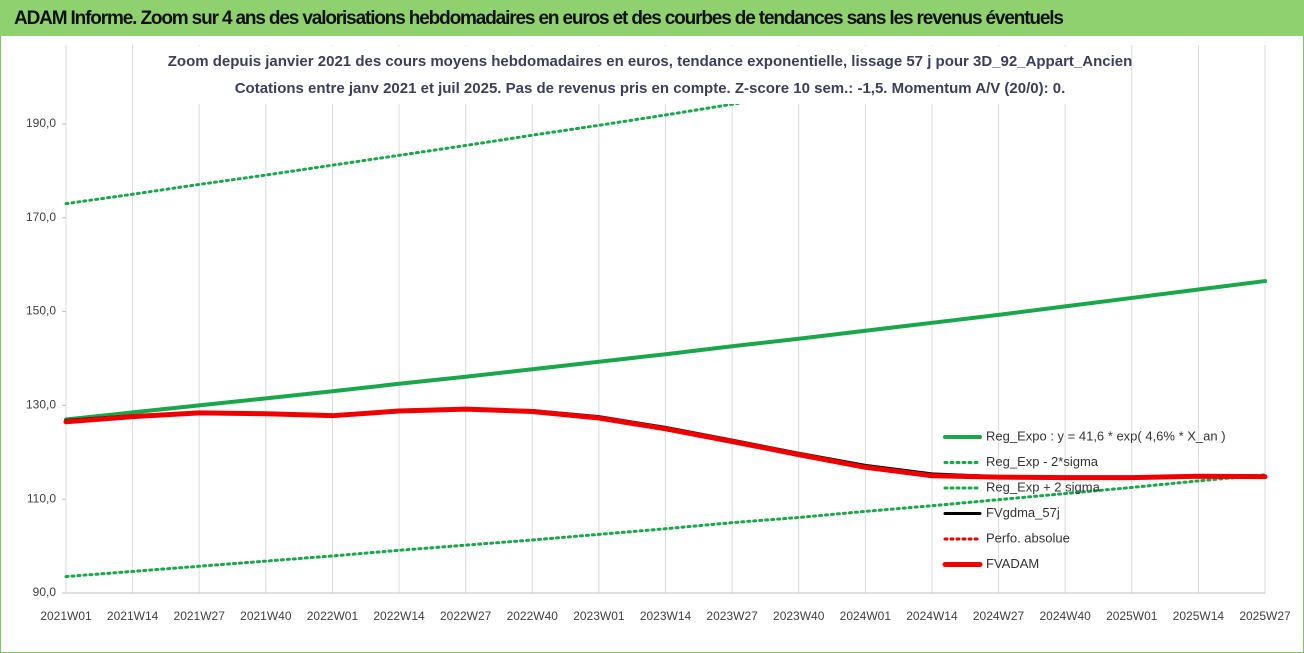 The image size is (1304, 653). I want to click on legend-label: Perfo. absolue, so click(1028, 537).